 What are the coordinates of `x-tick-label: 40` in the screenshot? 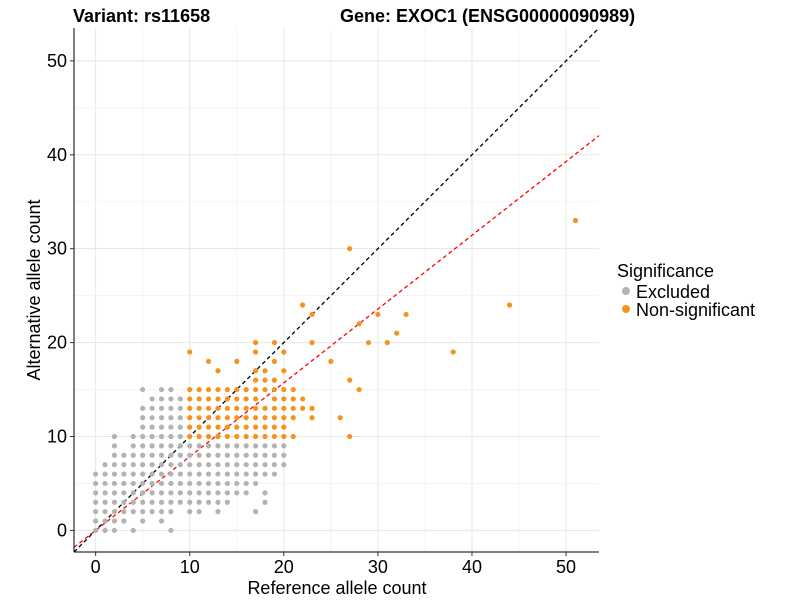 It's located at (472, 567).